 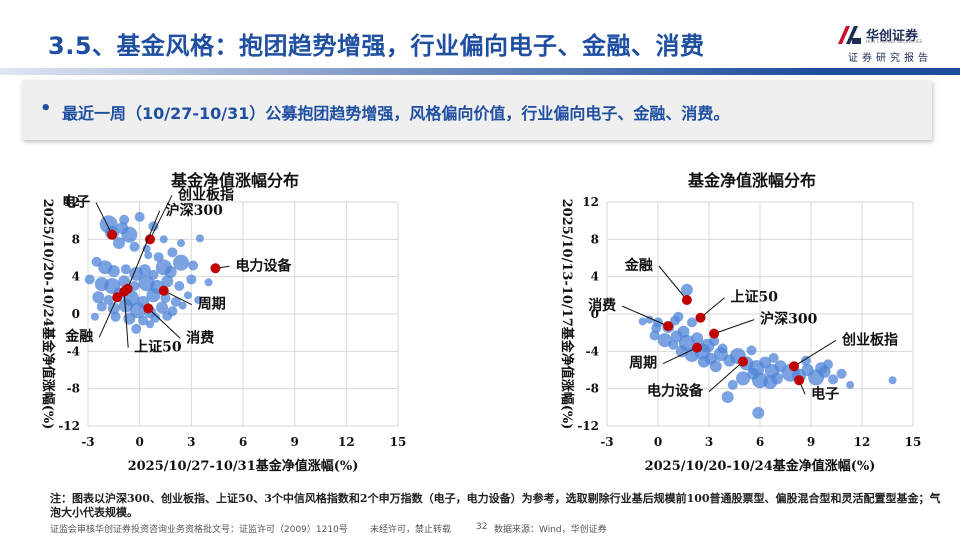 What do you see at coordinates (550, 530) in the screenshot?
I see `data-source: 数据来源：Wind，华创证券` at bounding box center [550, 530].